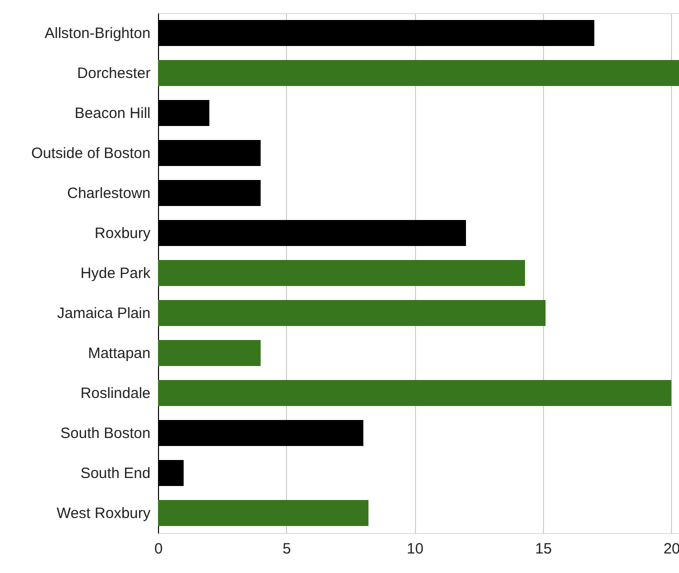 This screenshot has height=573, width=679. Describe the element at coordinates (115, 473) in the screenshot. I see `y-tick-label: South End` at that location.